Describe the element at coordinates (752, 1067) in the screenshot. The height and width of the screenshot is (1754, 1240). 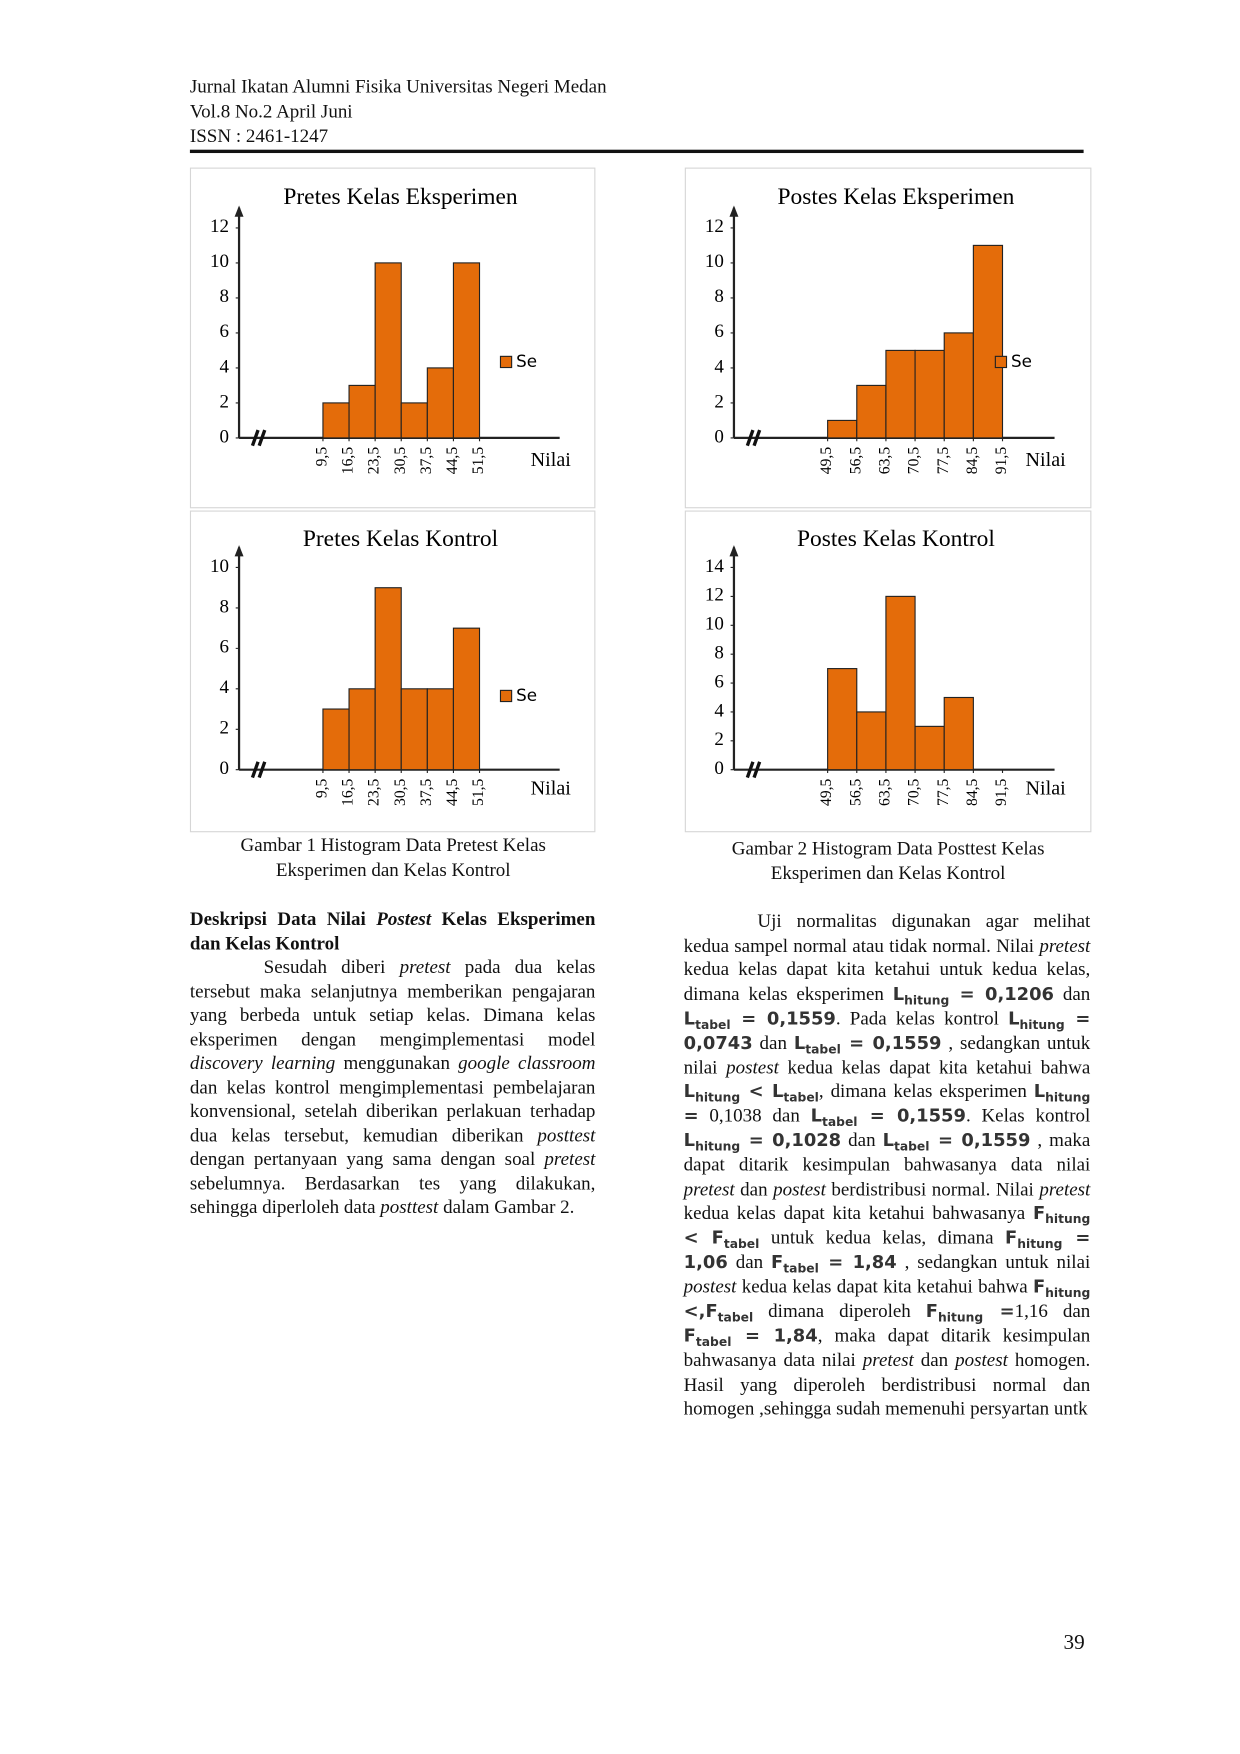
I see `italic-text: postest` at that location.